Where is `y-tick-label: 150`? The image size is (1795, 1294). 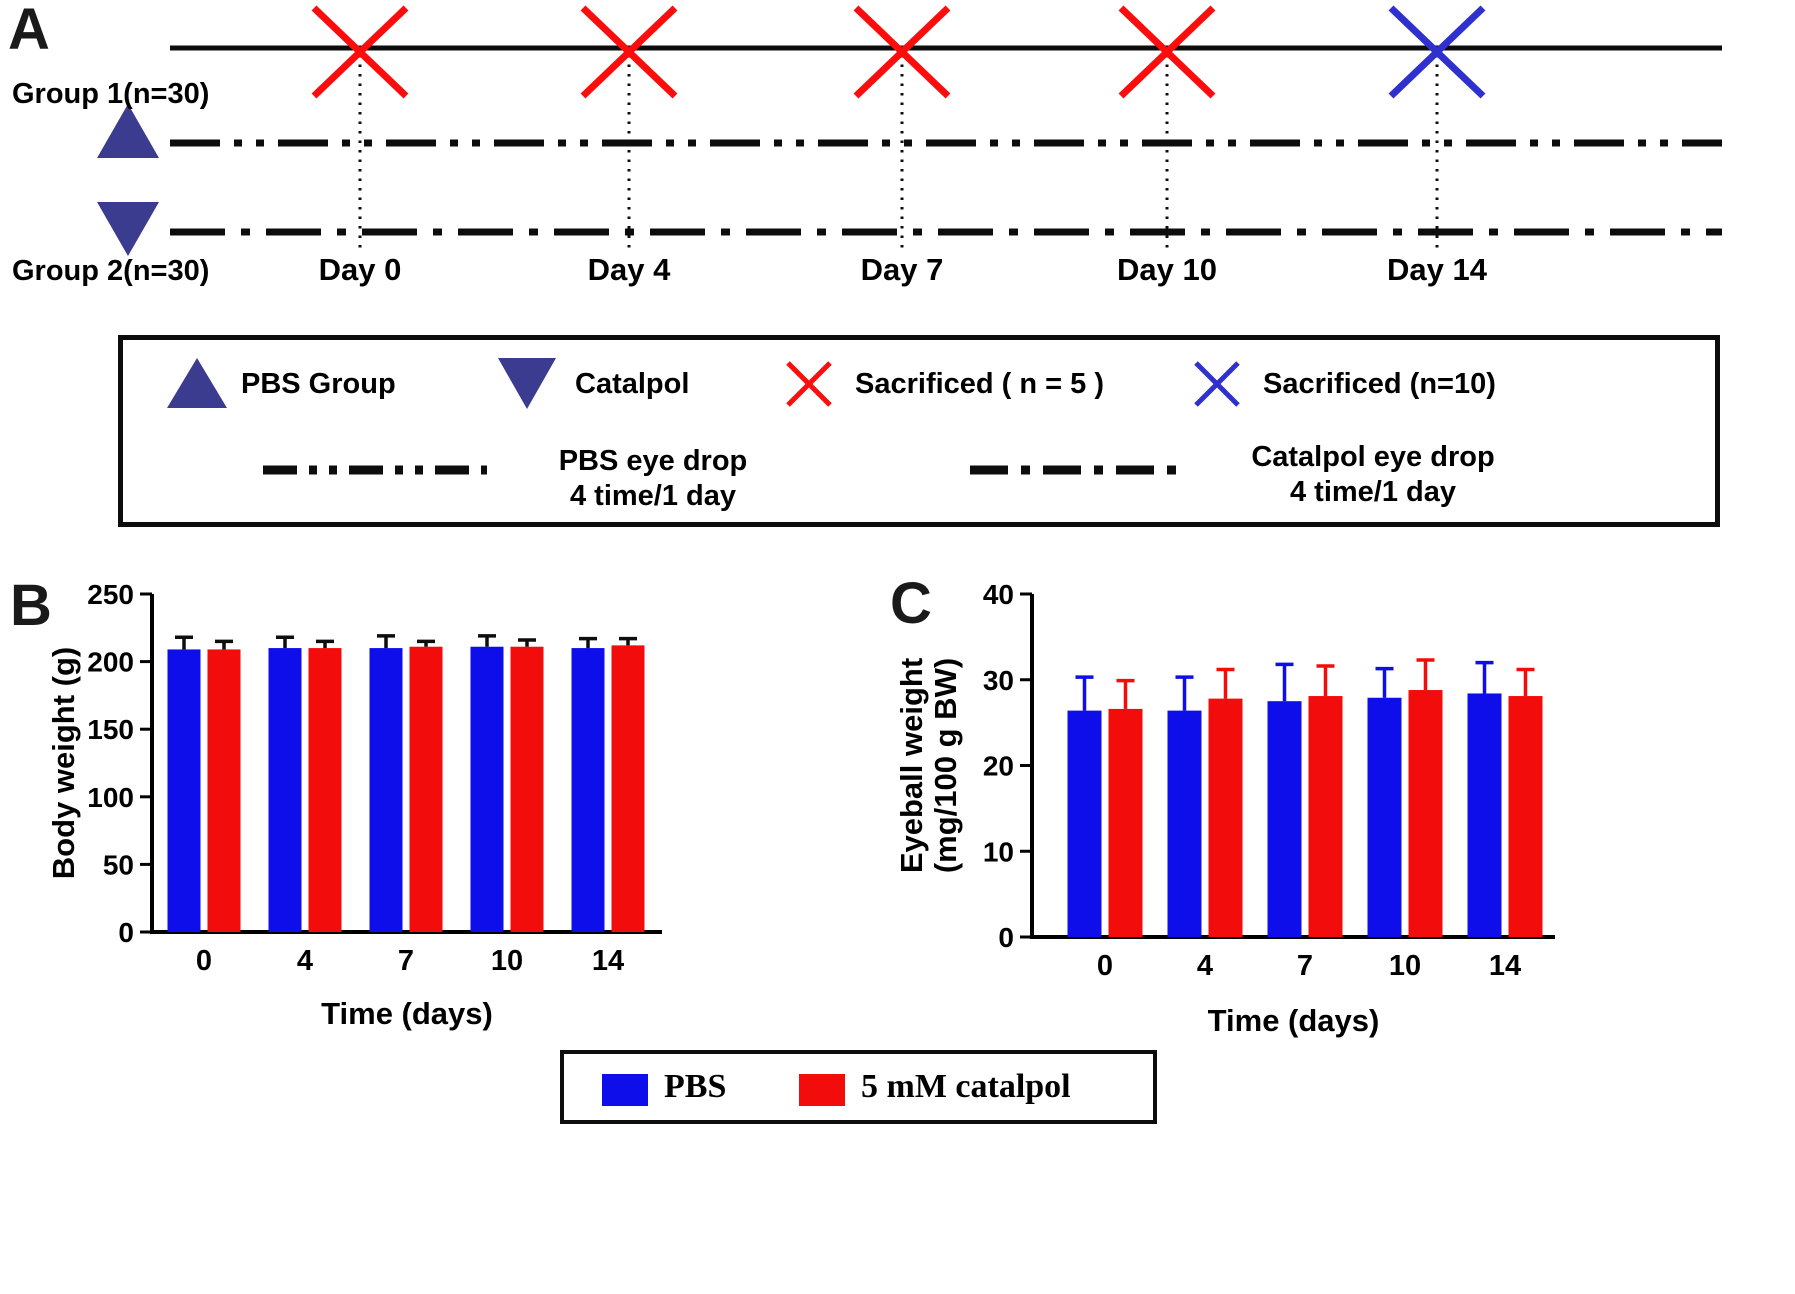
y-tick-label: 150 is located at coordinates (110, 729).